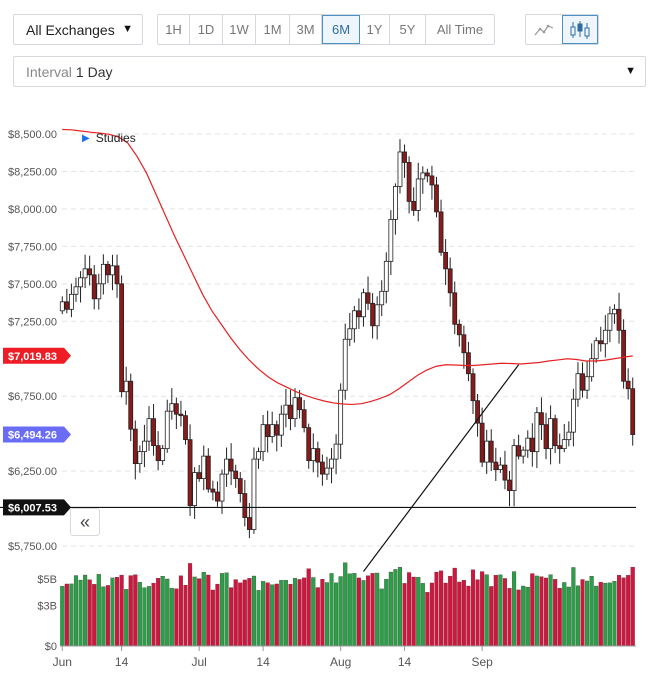  I want to click on range-button-3m: 3M, so click(306, 29).